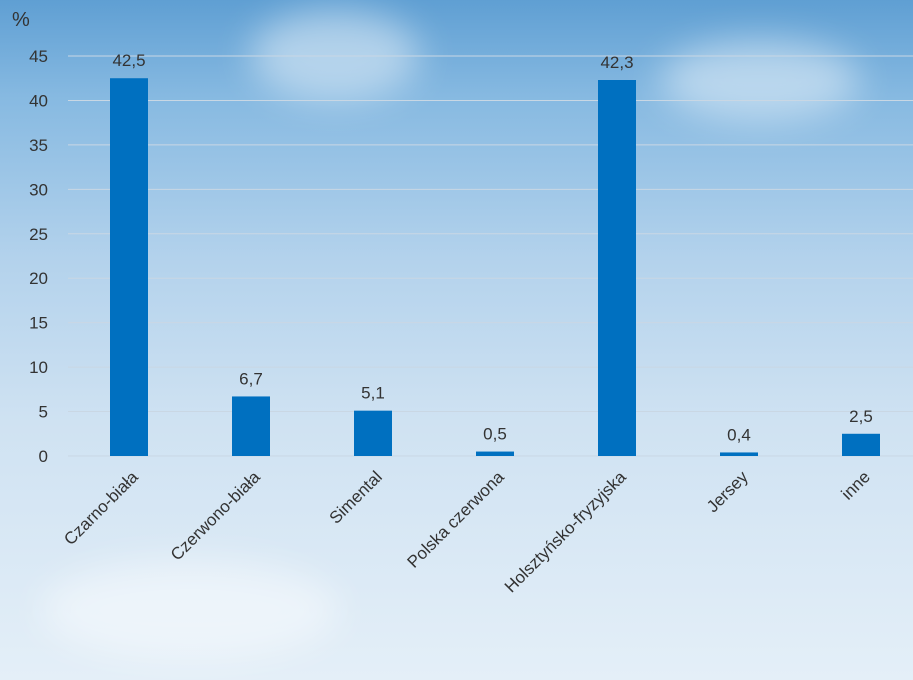 The image size is (913, 680). Describe the element at coordinates (456, 519) in the screenshot. I see `category-label: Polska czerwona` at that location.